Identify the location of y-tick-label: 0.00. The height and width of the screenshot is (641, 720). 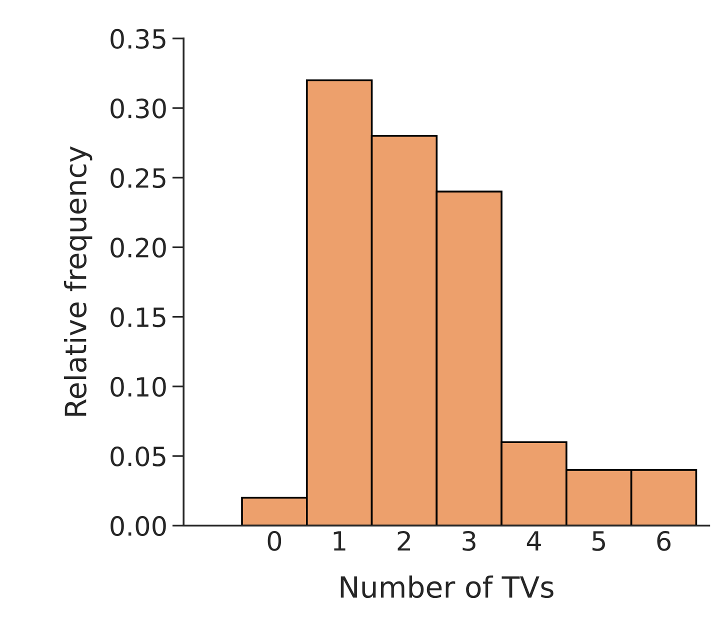
(138, 526).